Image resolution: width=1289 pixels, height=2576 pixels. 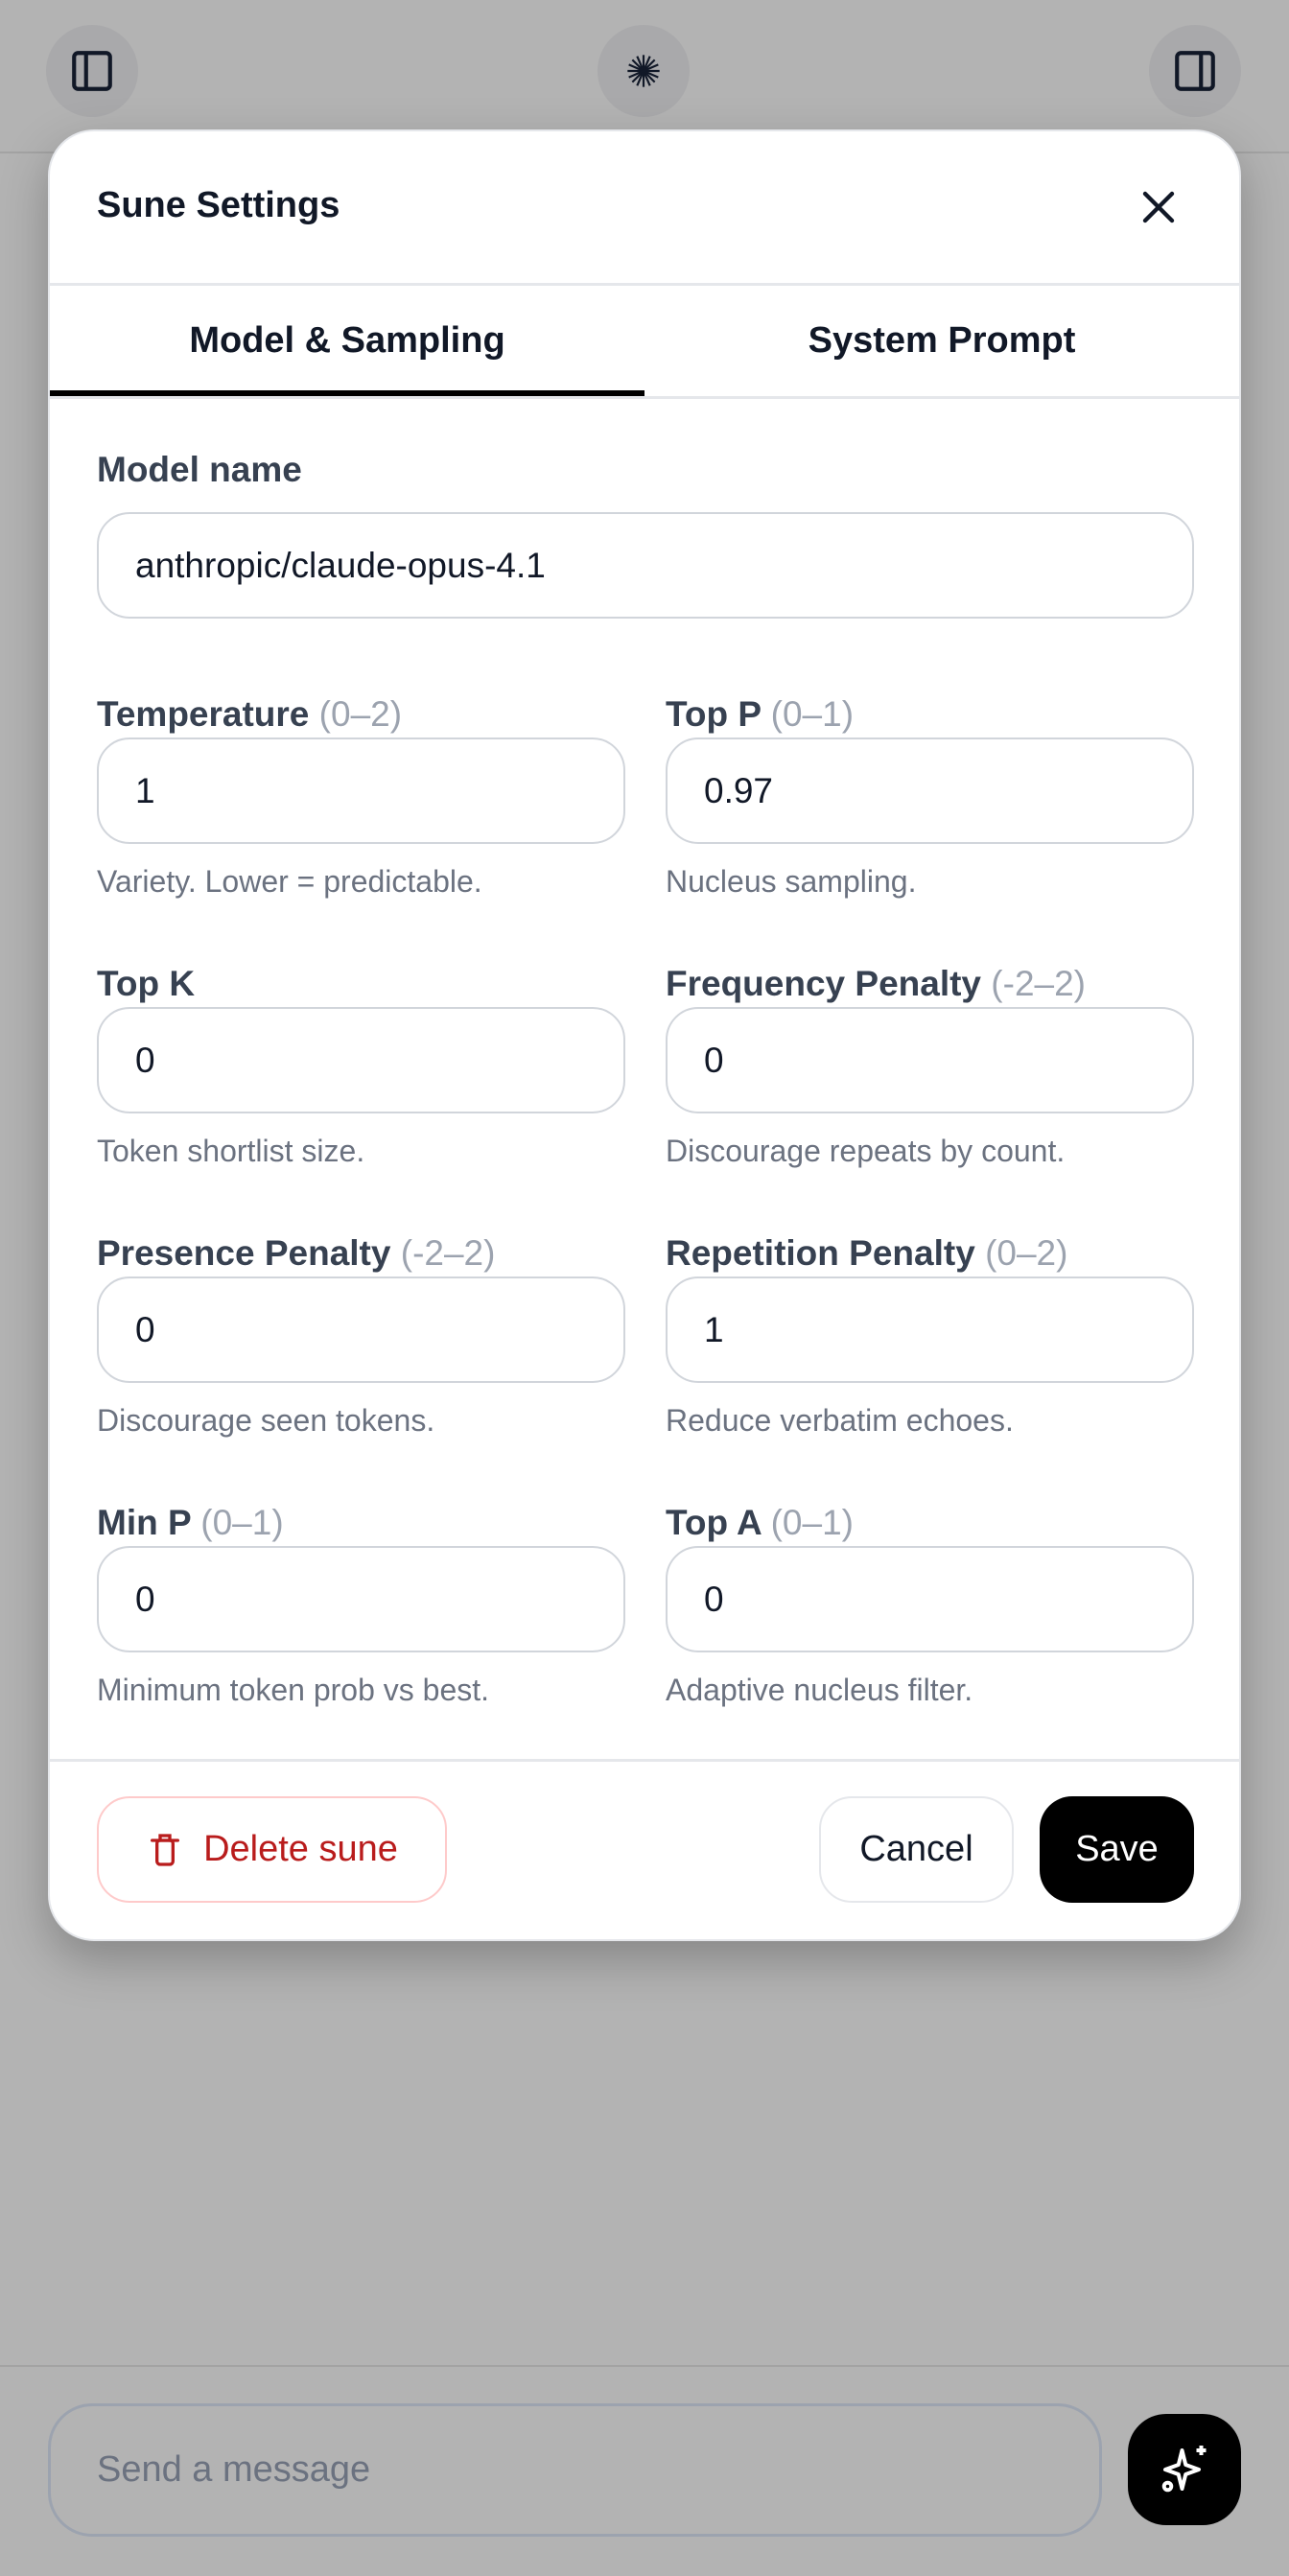 I want to click on frequency-penalty-help: Discourage repeats by count., so click(x=866, y=1151).